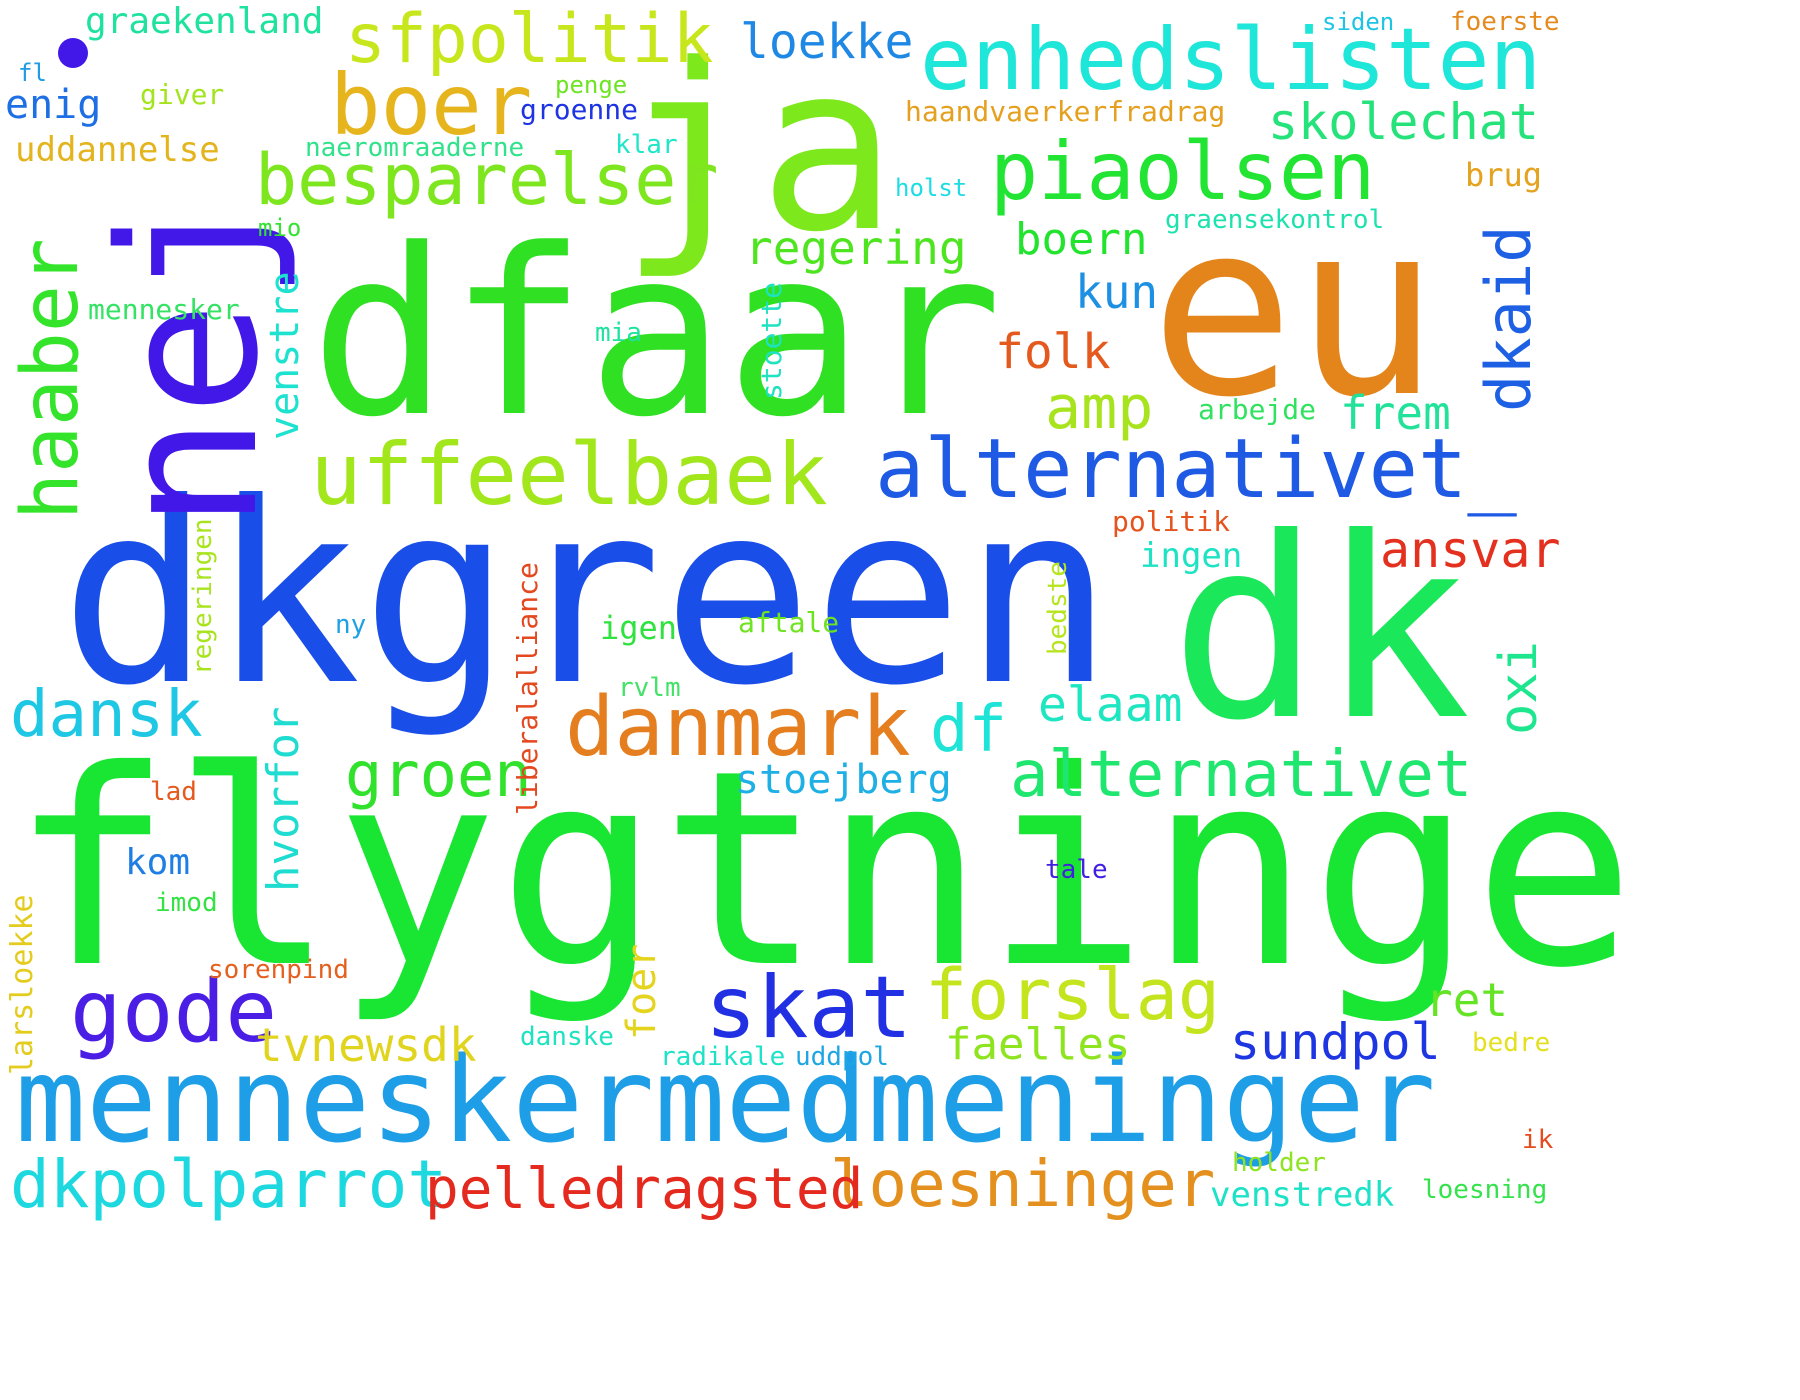 Image resolution: width=1800 pixels, height=1400 pixels. What do you see at coordinates (1294, 310) in the screenshot?
I see `word-eu: eu` at bounding box center [1294, 310].